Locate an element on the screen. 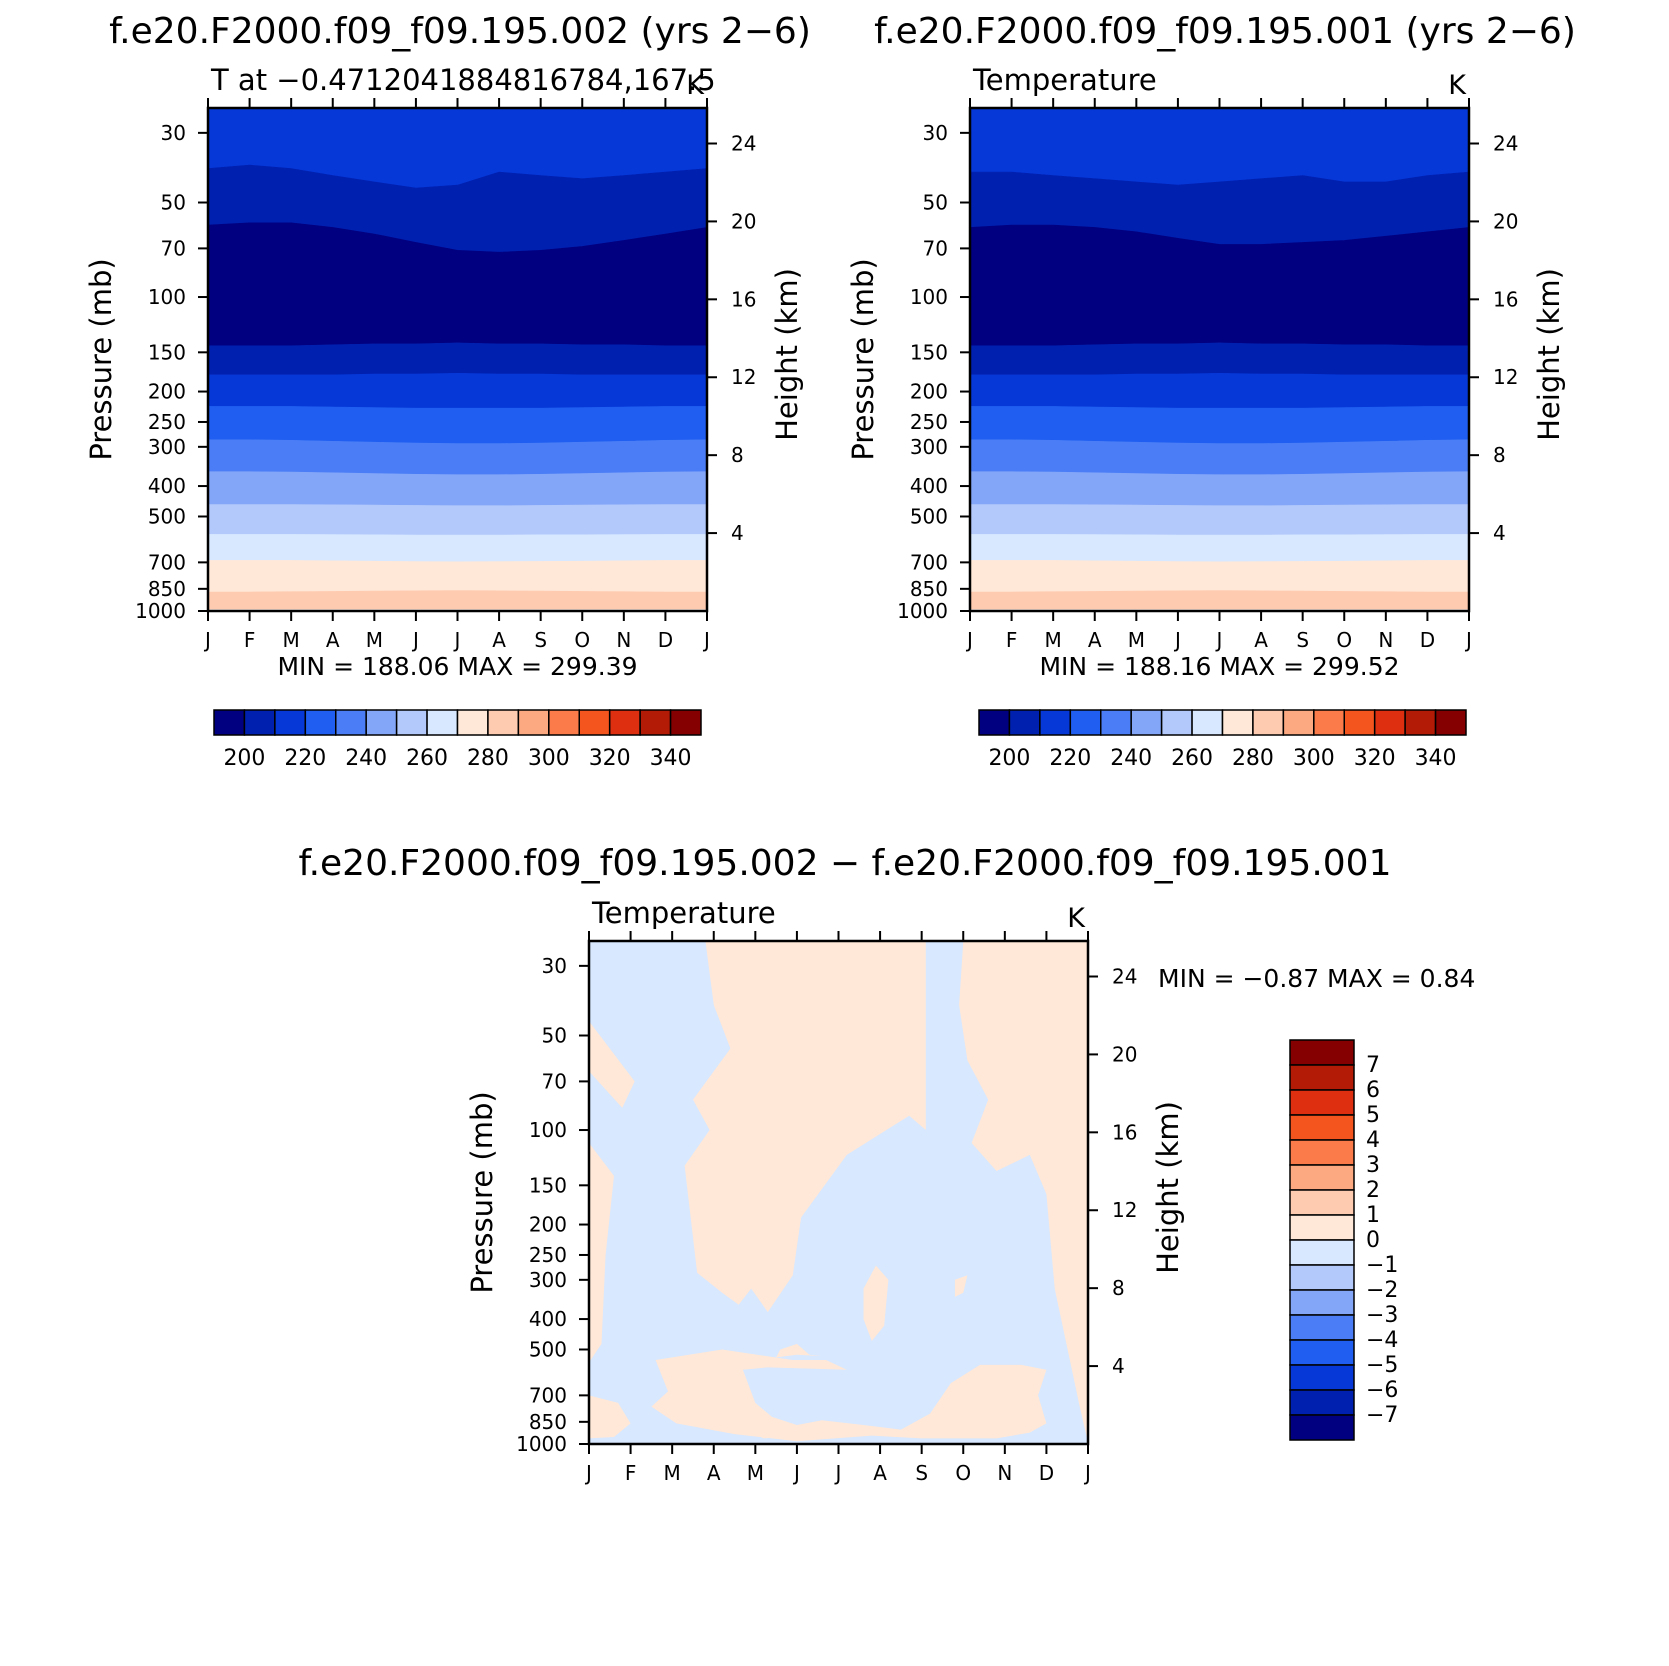 This screenshot has width=1669, height=1666. band-200-210-lower is located at coordinates (457, 359).